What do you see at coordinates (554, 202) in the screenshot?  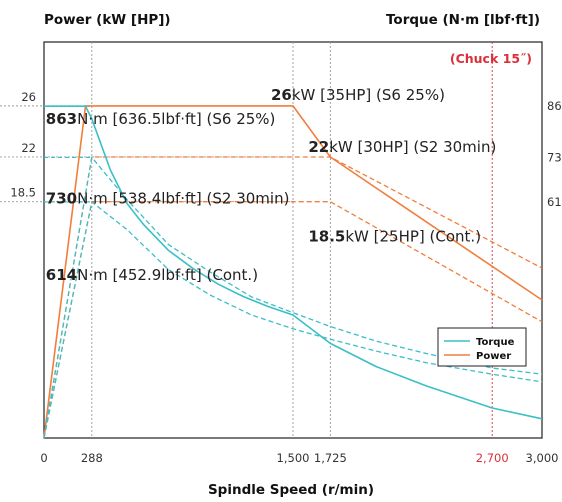 I see `torque-tick-label-2: 61` at bounding box center [554, 202].